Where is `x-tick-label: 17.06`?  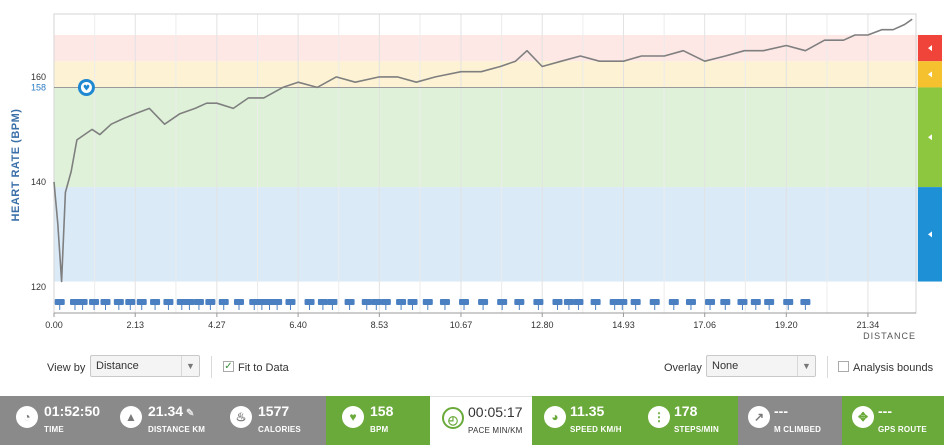
x-tick-label: 17.06 is located at coordinates (704, 325).